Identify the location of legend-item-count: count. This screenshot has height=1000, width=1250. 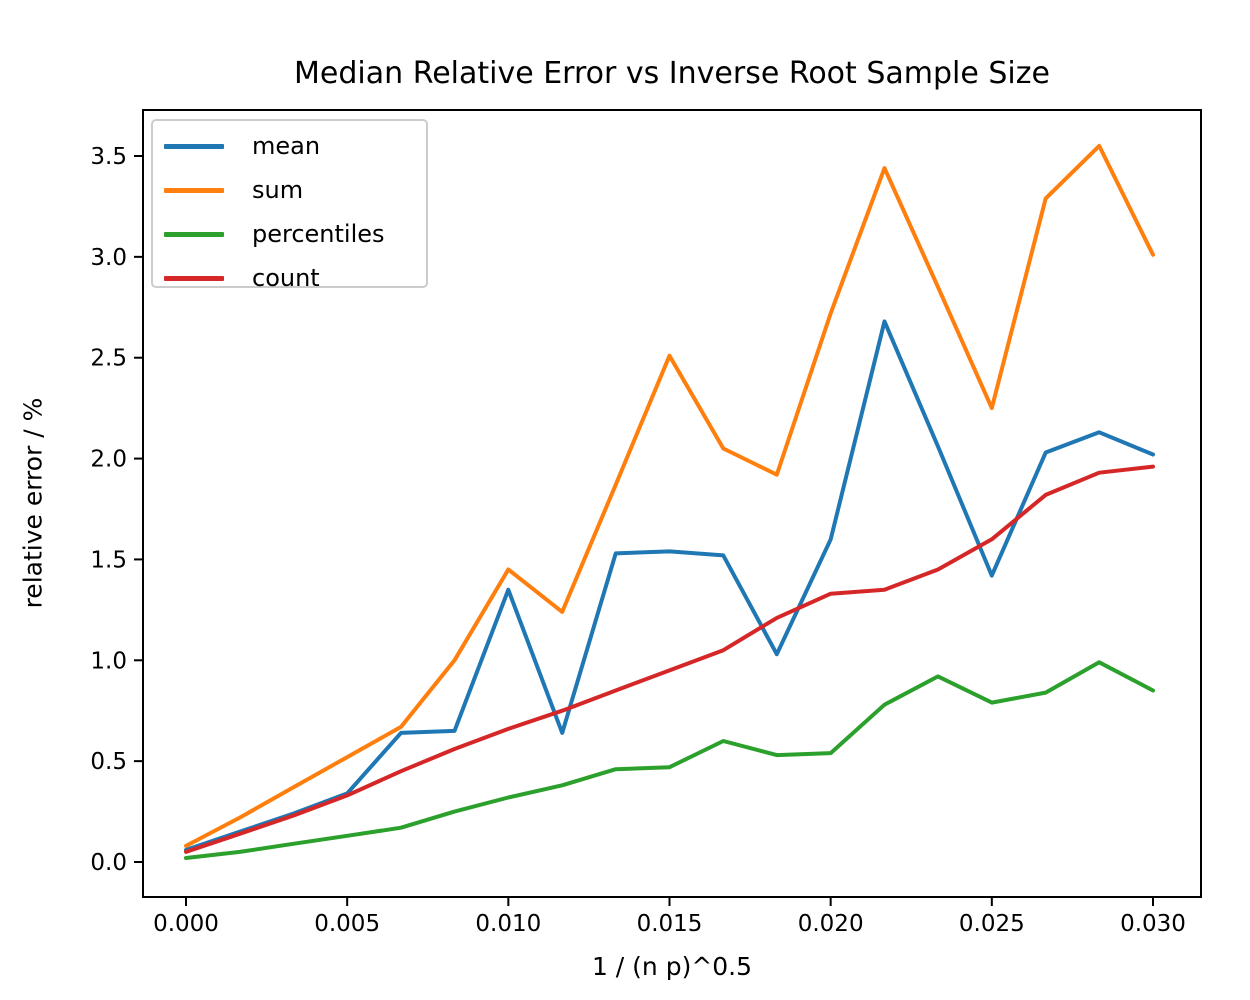
(289, 278).